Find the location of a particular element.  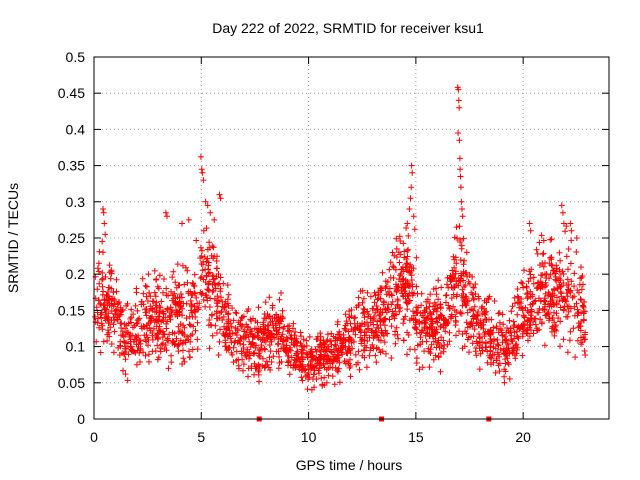

y-tick-label: 0.35 is located at coordinates (71, 166).